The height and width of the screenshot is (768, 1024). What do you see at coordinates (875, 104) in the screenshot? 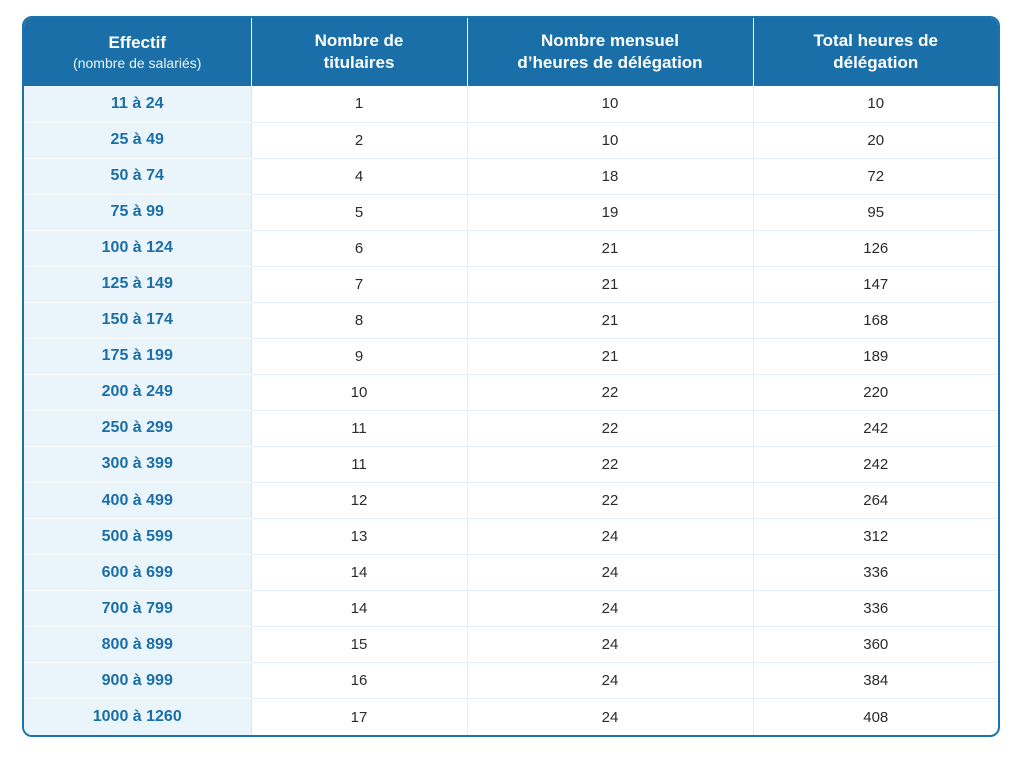
I see `total-heures-cell: 10` at bounding box center [875, 104].